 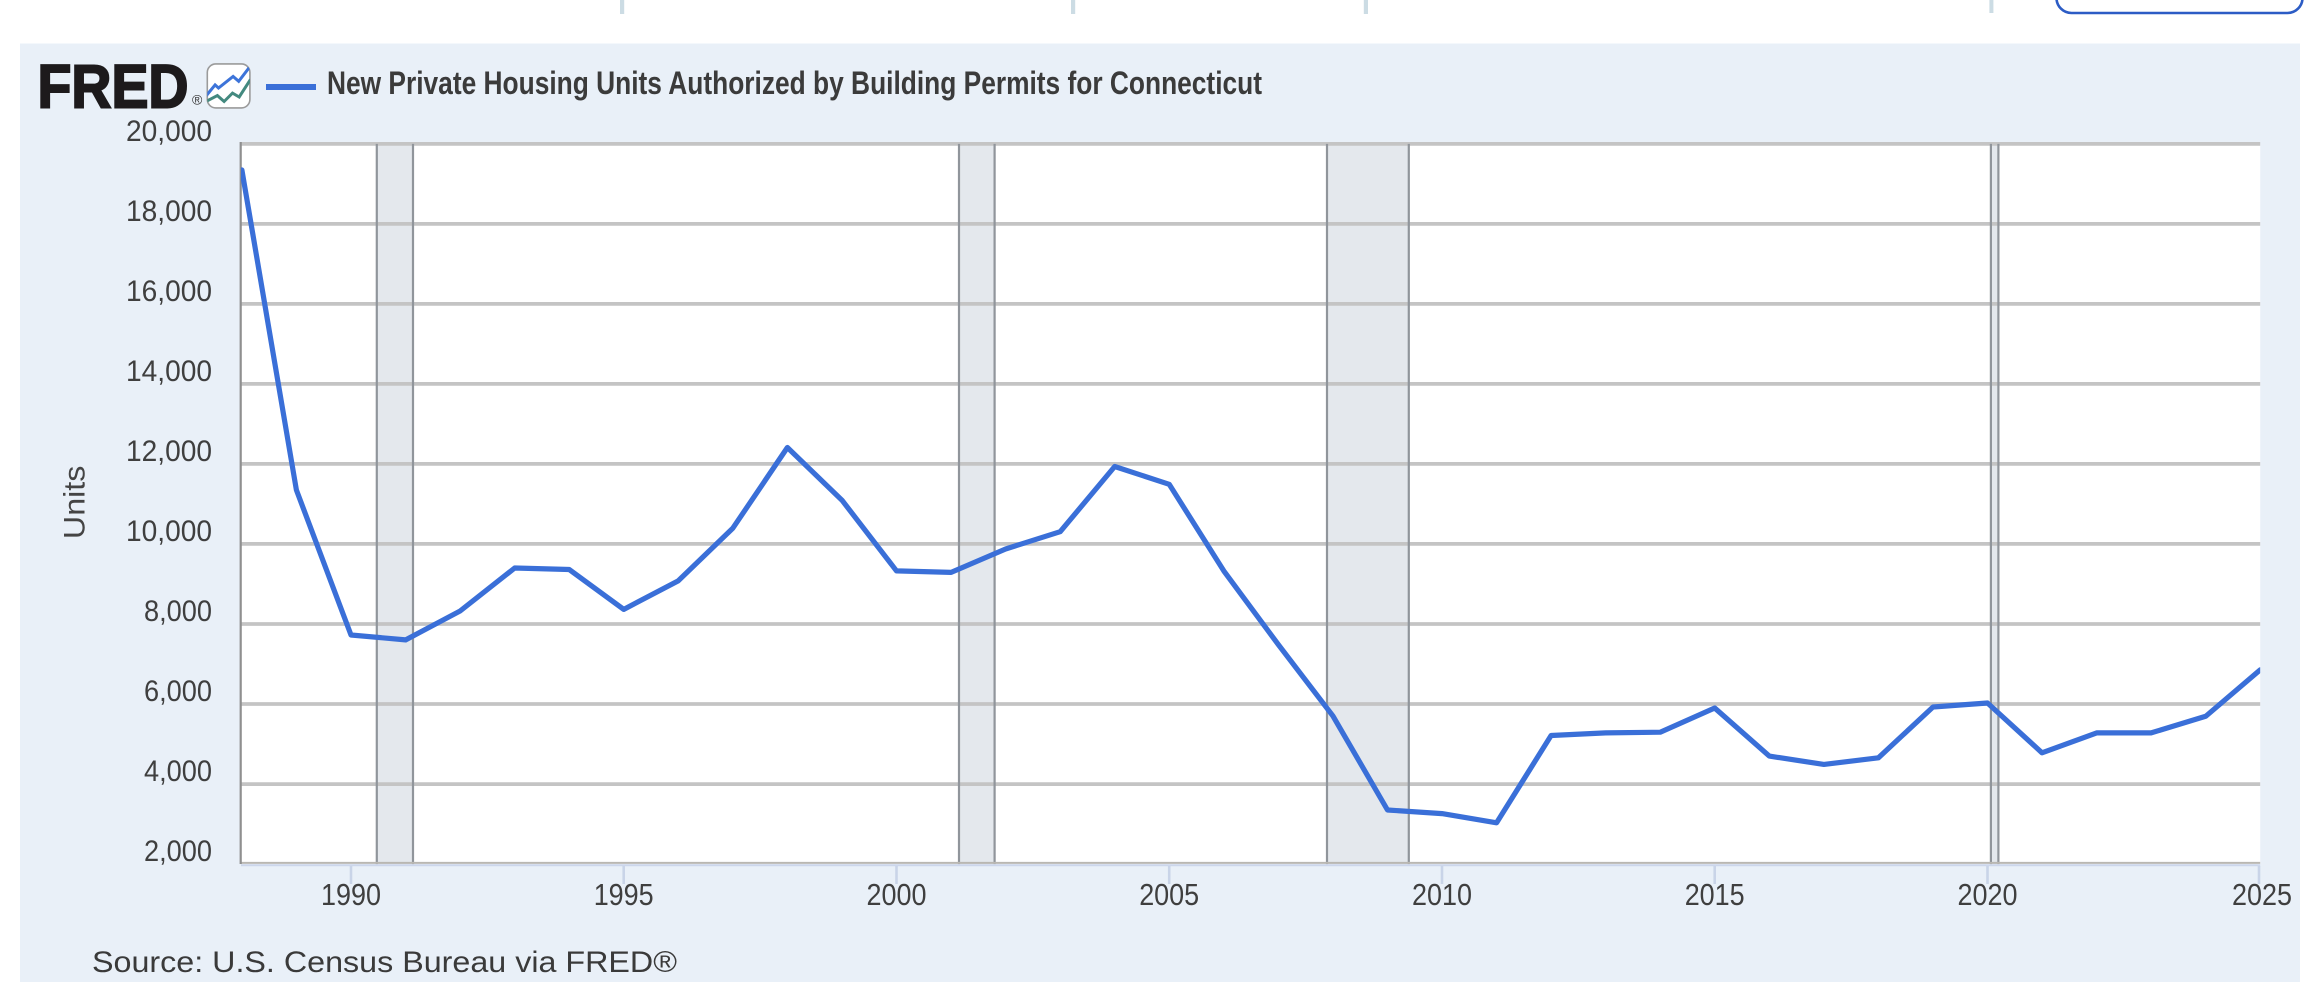 What do you see at coordinates (1169, 895) in the screenshot?
I see `svg-text: 2005` at bounding box center [1169, 895].